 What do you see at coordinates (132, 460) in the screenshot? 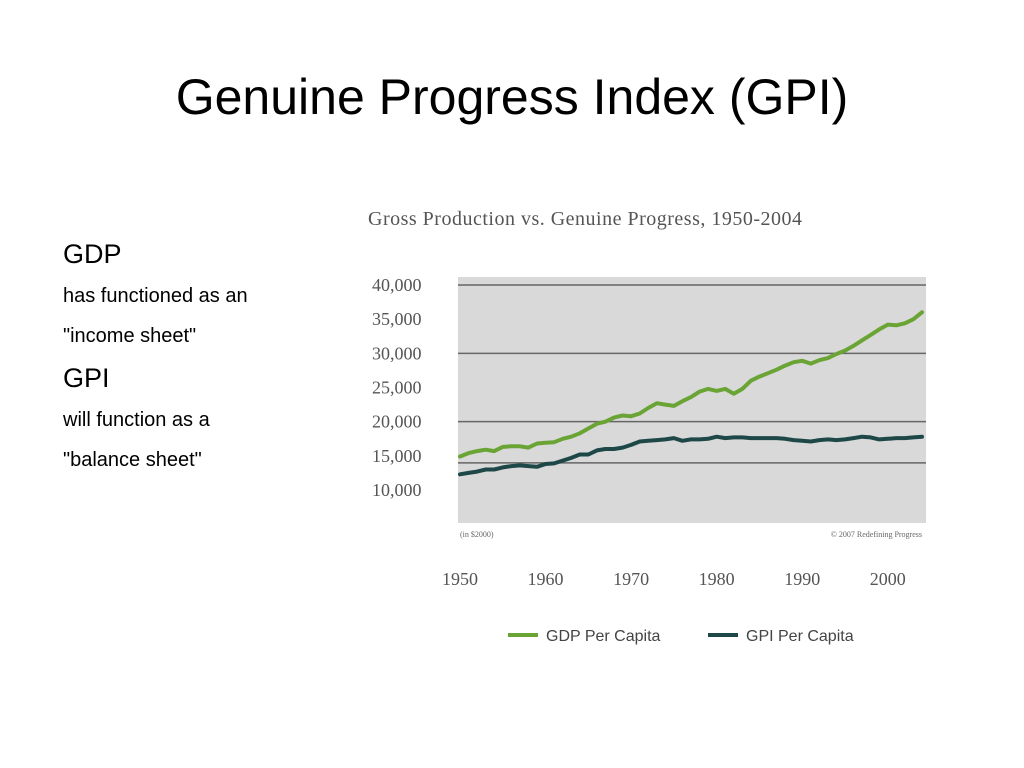
I see `bullet-gpi-line-2: "balance sheet"` at bounding box center [132, 460].